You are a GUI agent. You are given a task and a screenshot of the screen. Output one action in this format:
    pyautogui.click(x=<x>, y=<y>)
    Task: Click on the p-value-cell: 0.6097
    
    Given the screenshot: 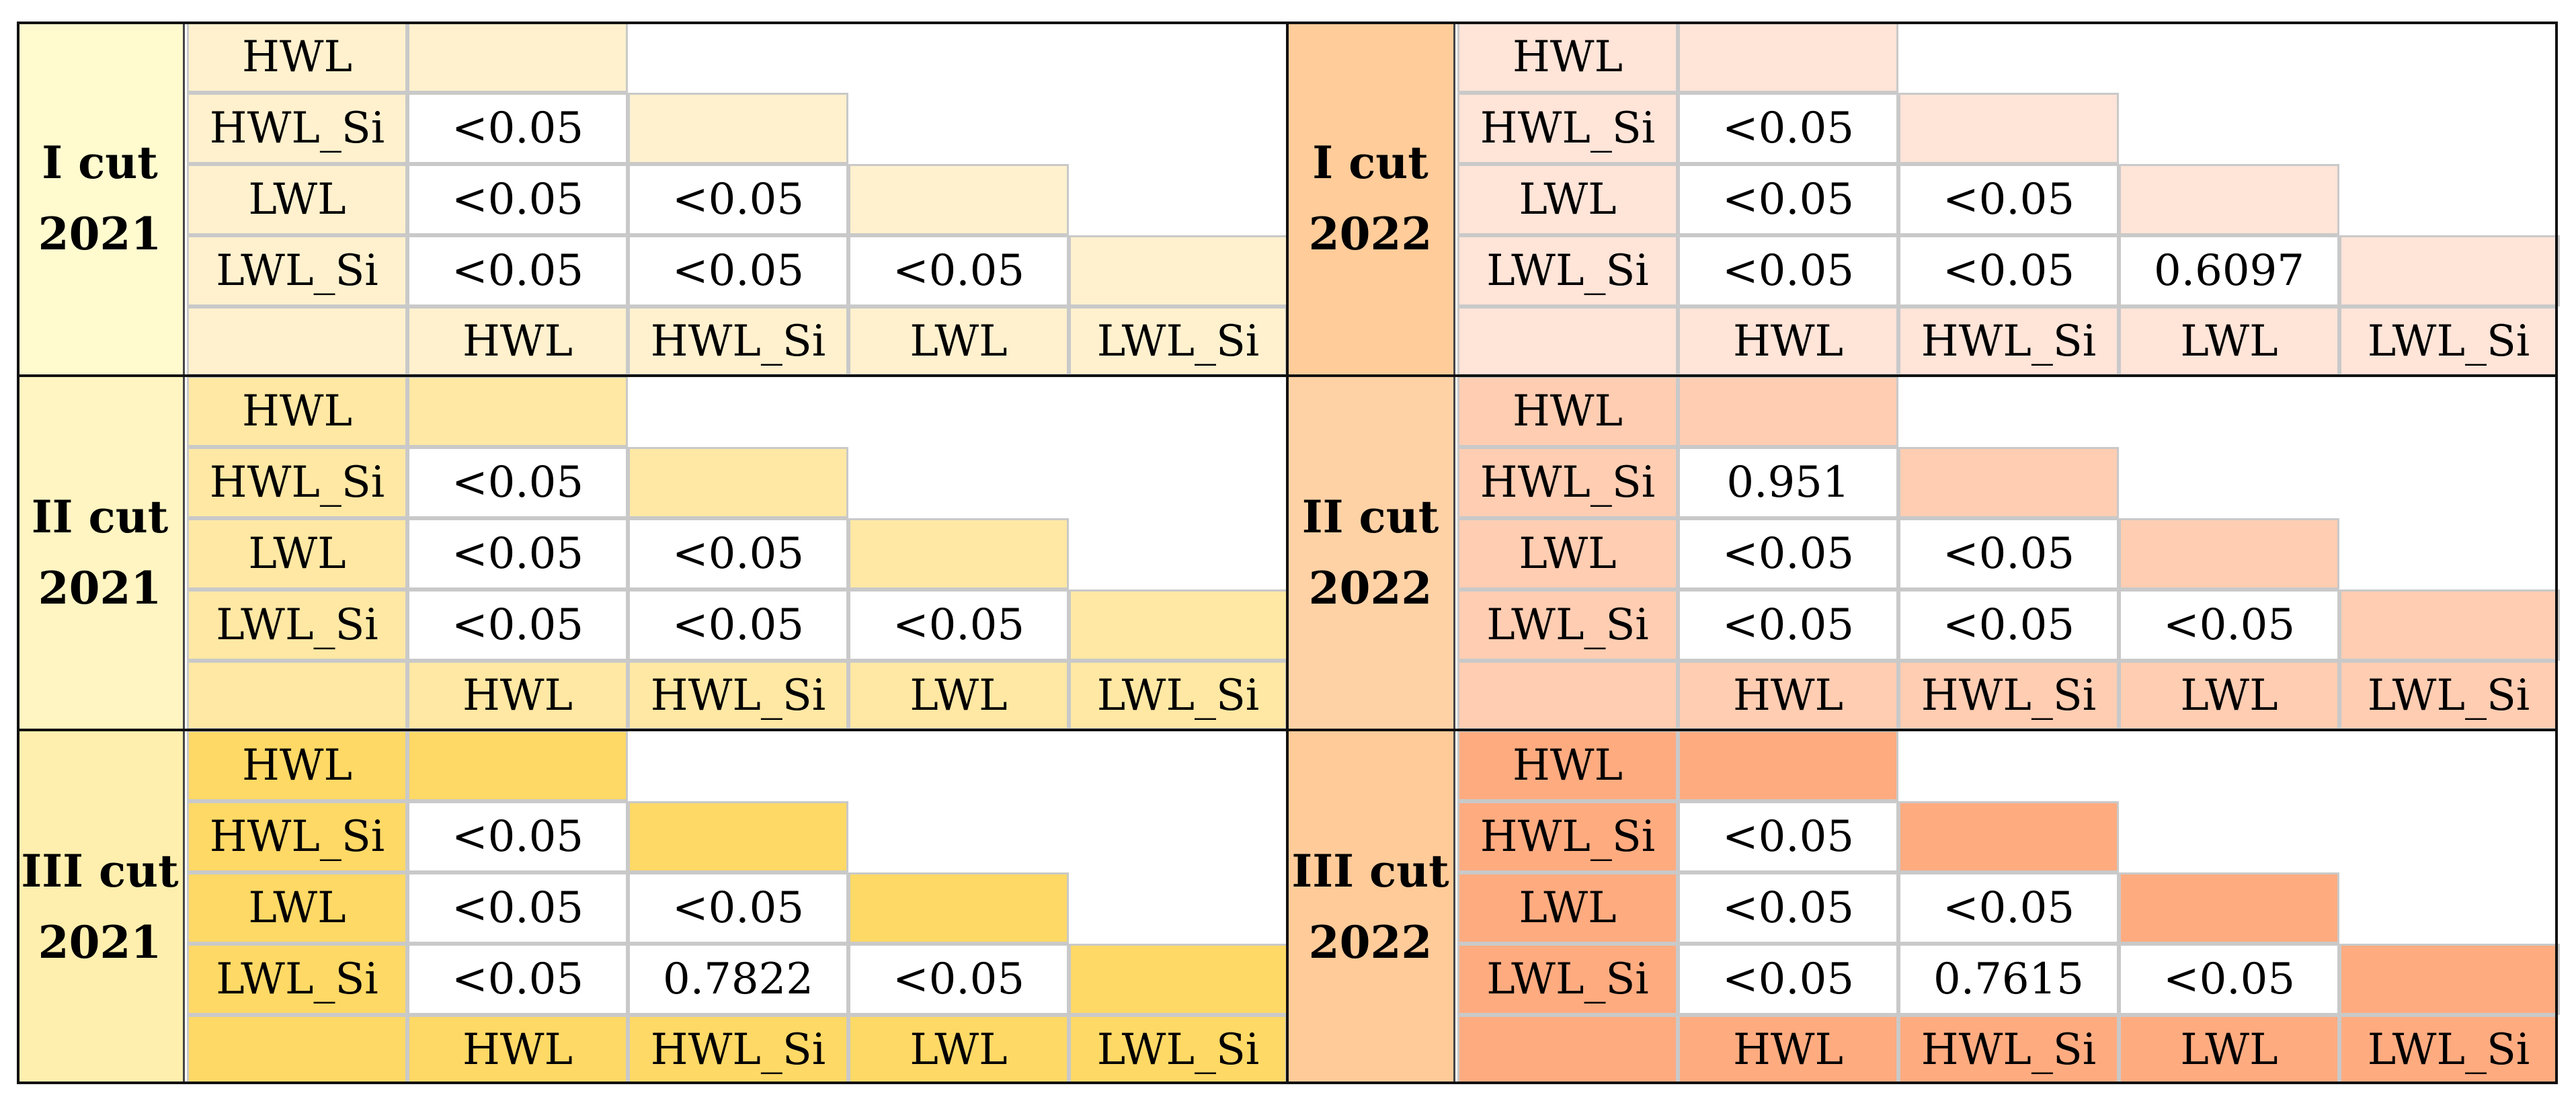 What is the action you would take?
    pyautogui.click(x=2229, y=271)
    